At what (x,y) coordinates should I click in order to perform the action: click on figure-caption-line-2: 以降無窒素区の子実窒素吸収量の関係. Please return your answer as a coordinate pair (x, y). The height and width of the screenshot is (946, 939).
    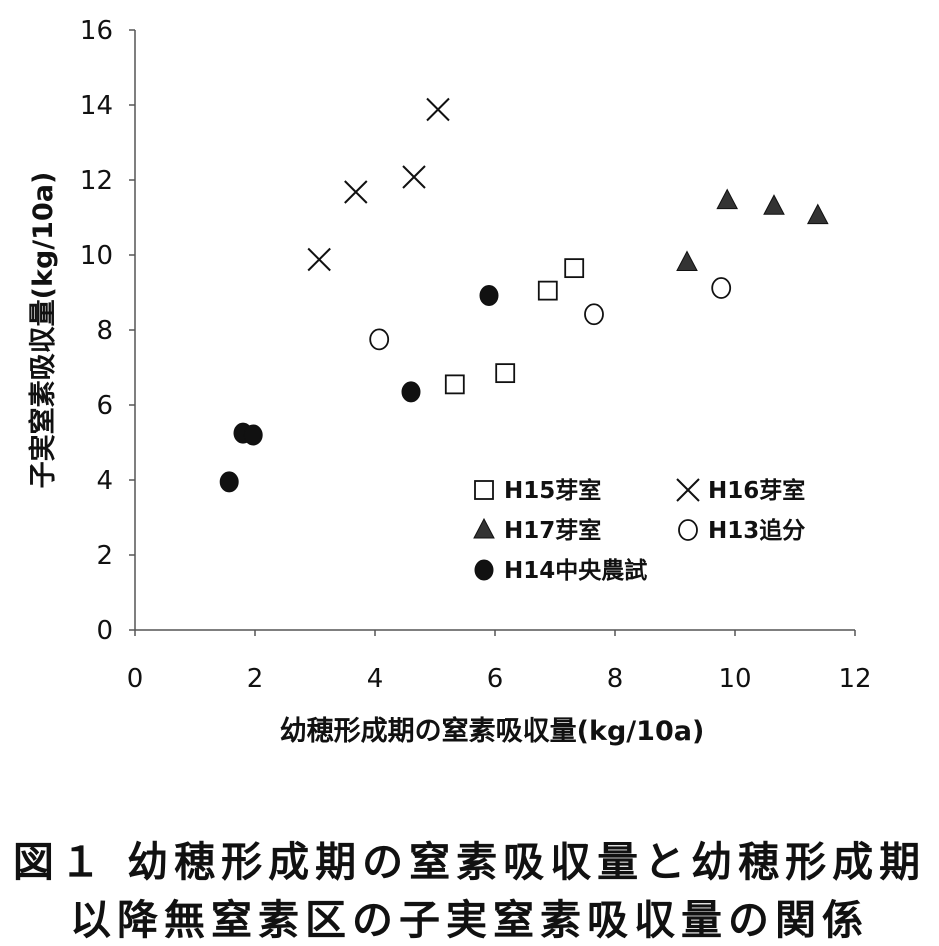
    Looking at the image, I should click on (469, 920).